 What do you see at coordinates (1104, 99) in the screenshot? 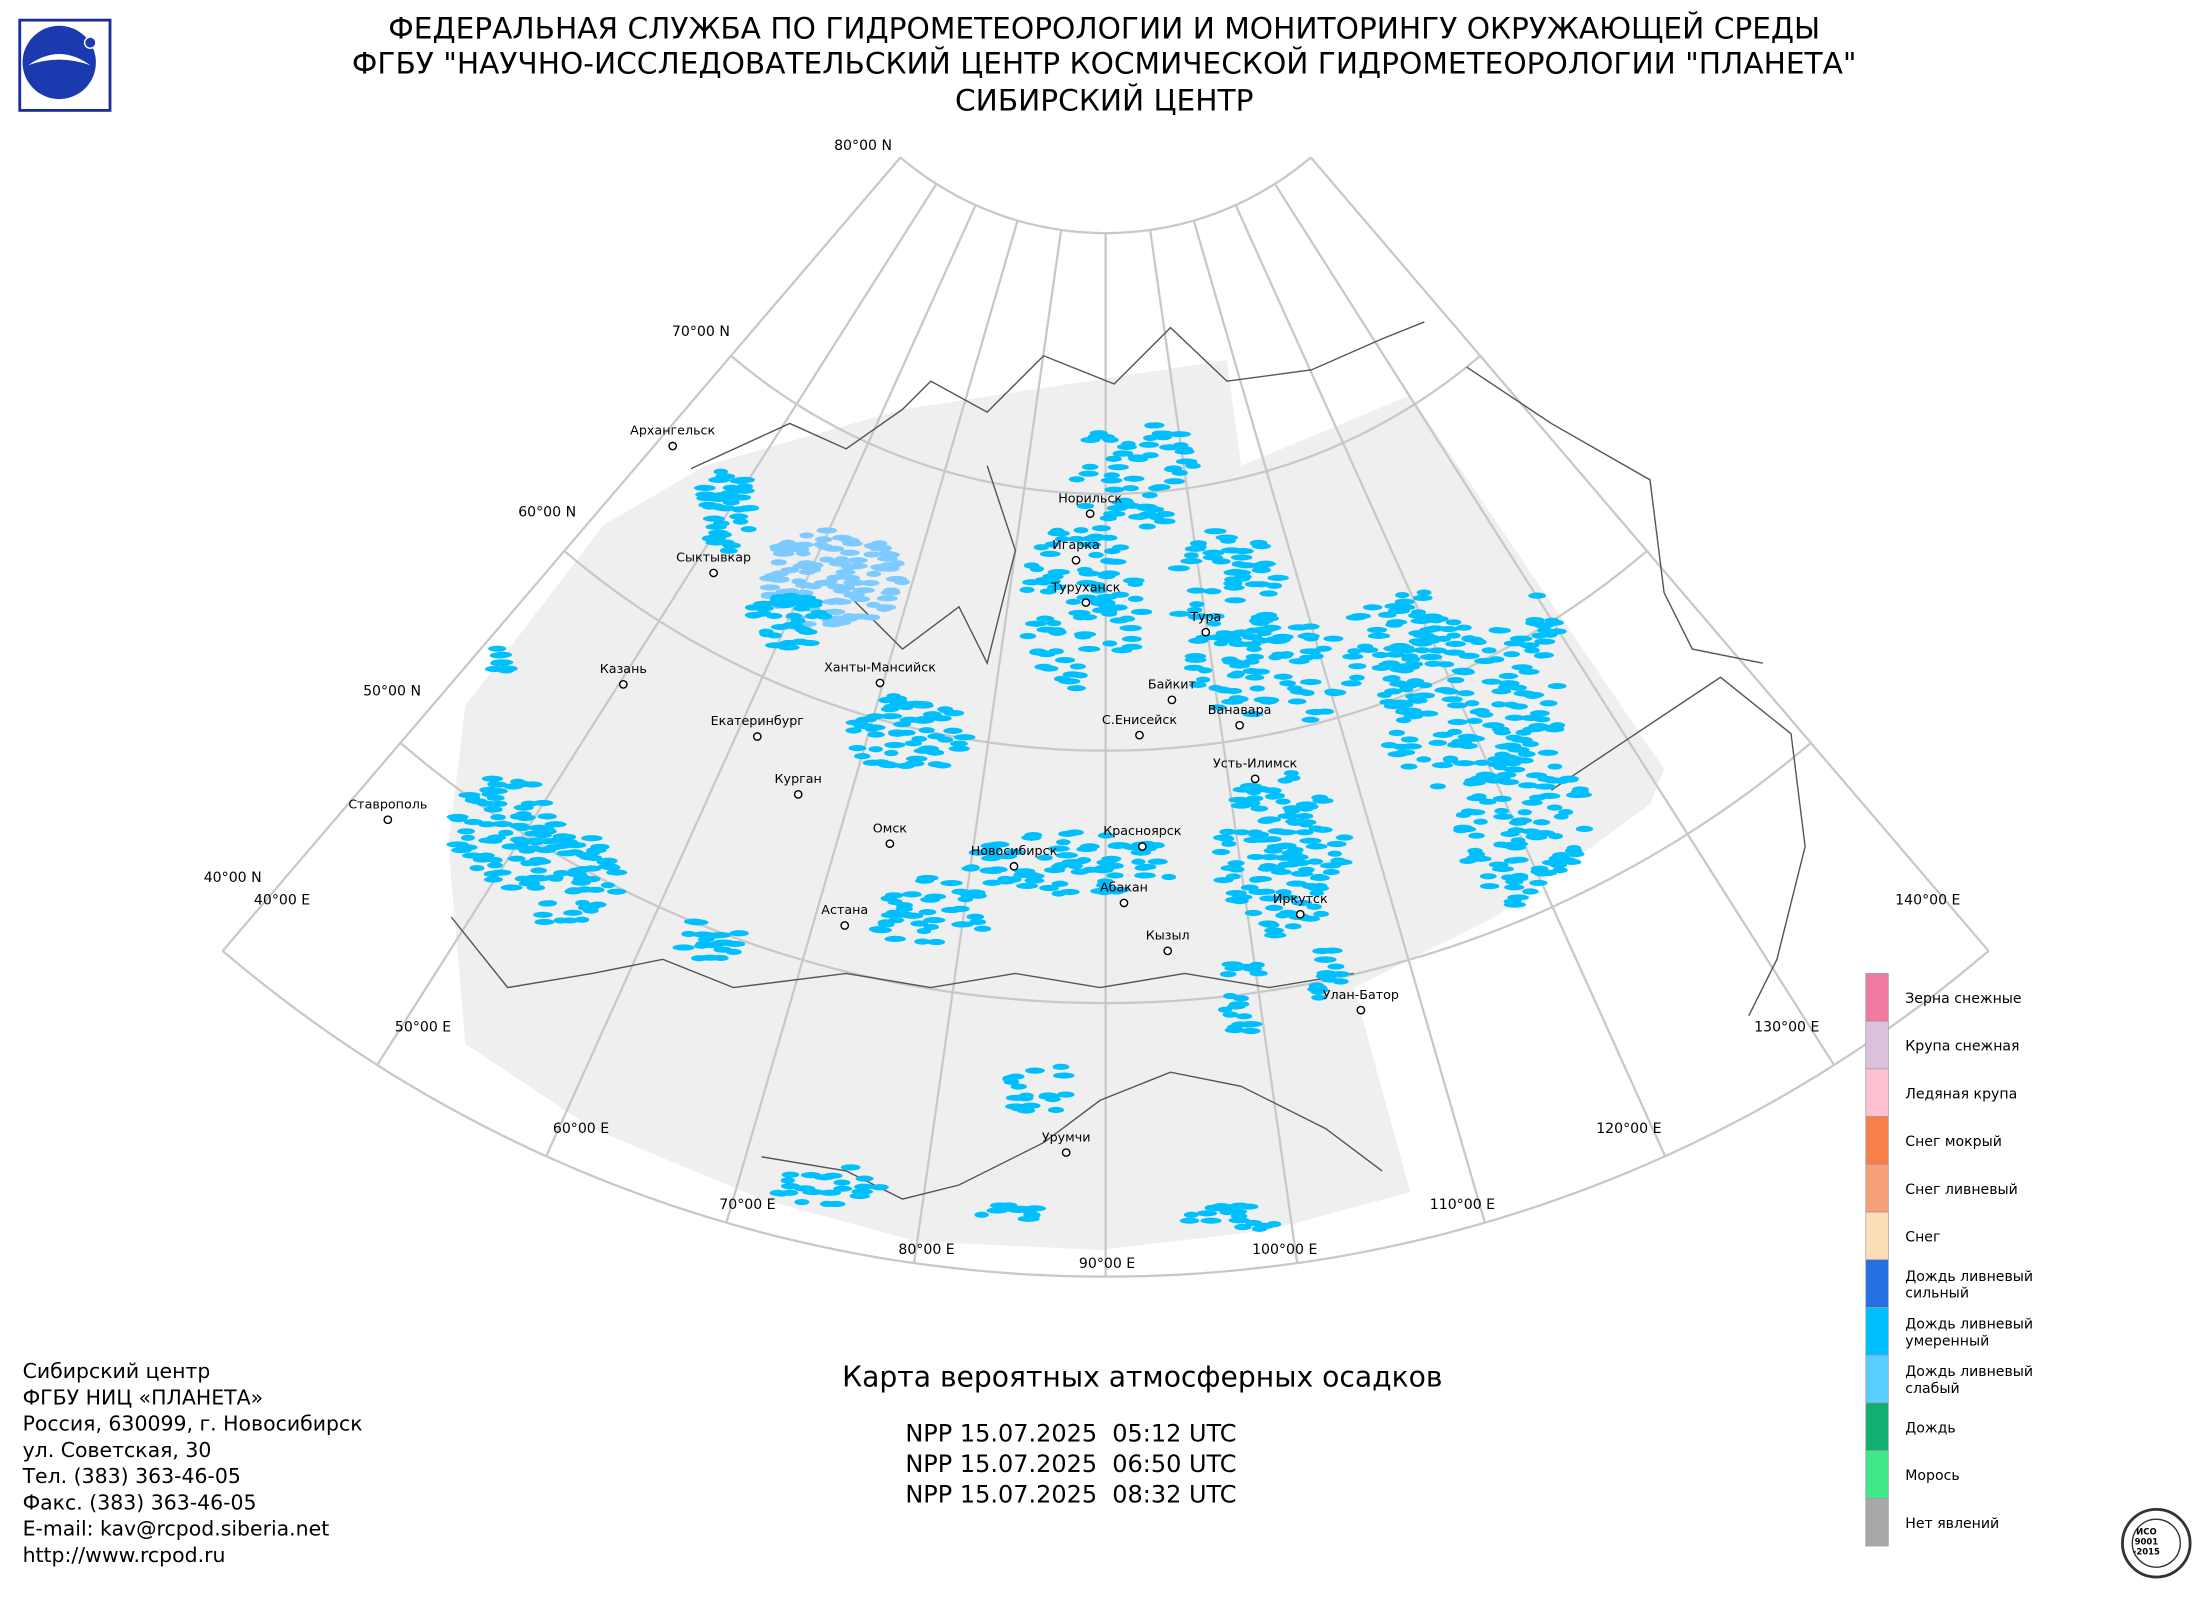
I see `header-line: СИБИРСКИЙ ЦЕНТР` at bounding box center [1104, 99].